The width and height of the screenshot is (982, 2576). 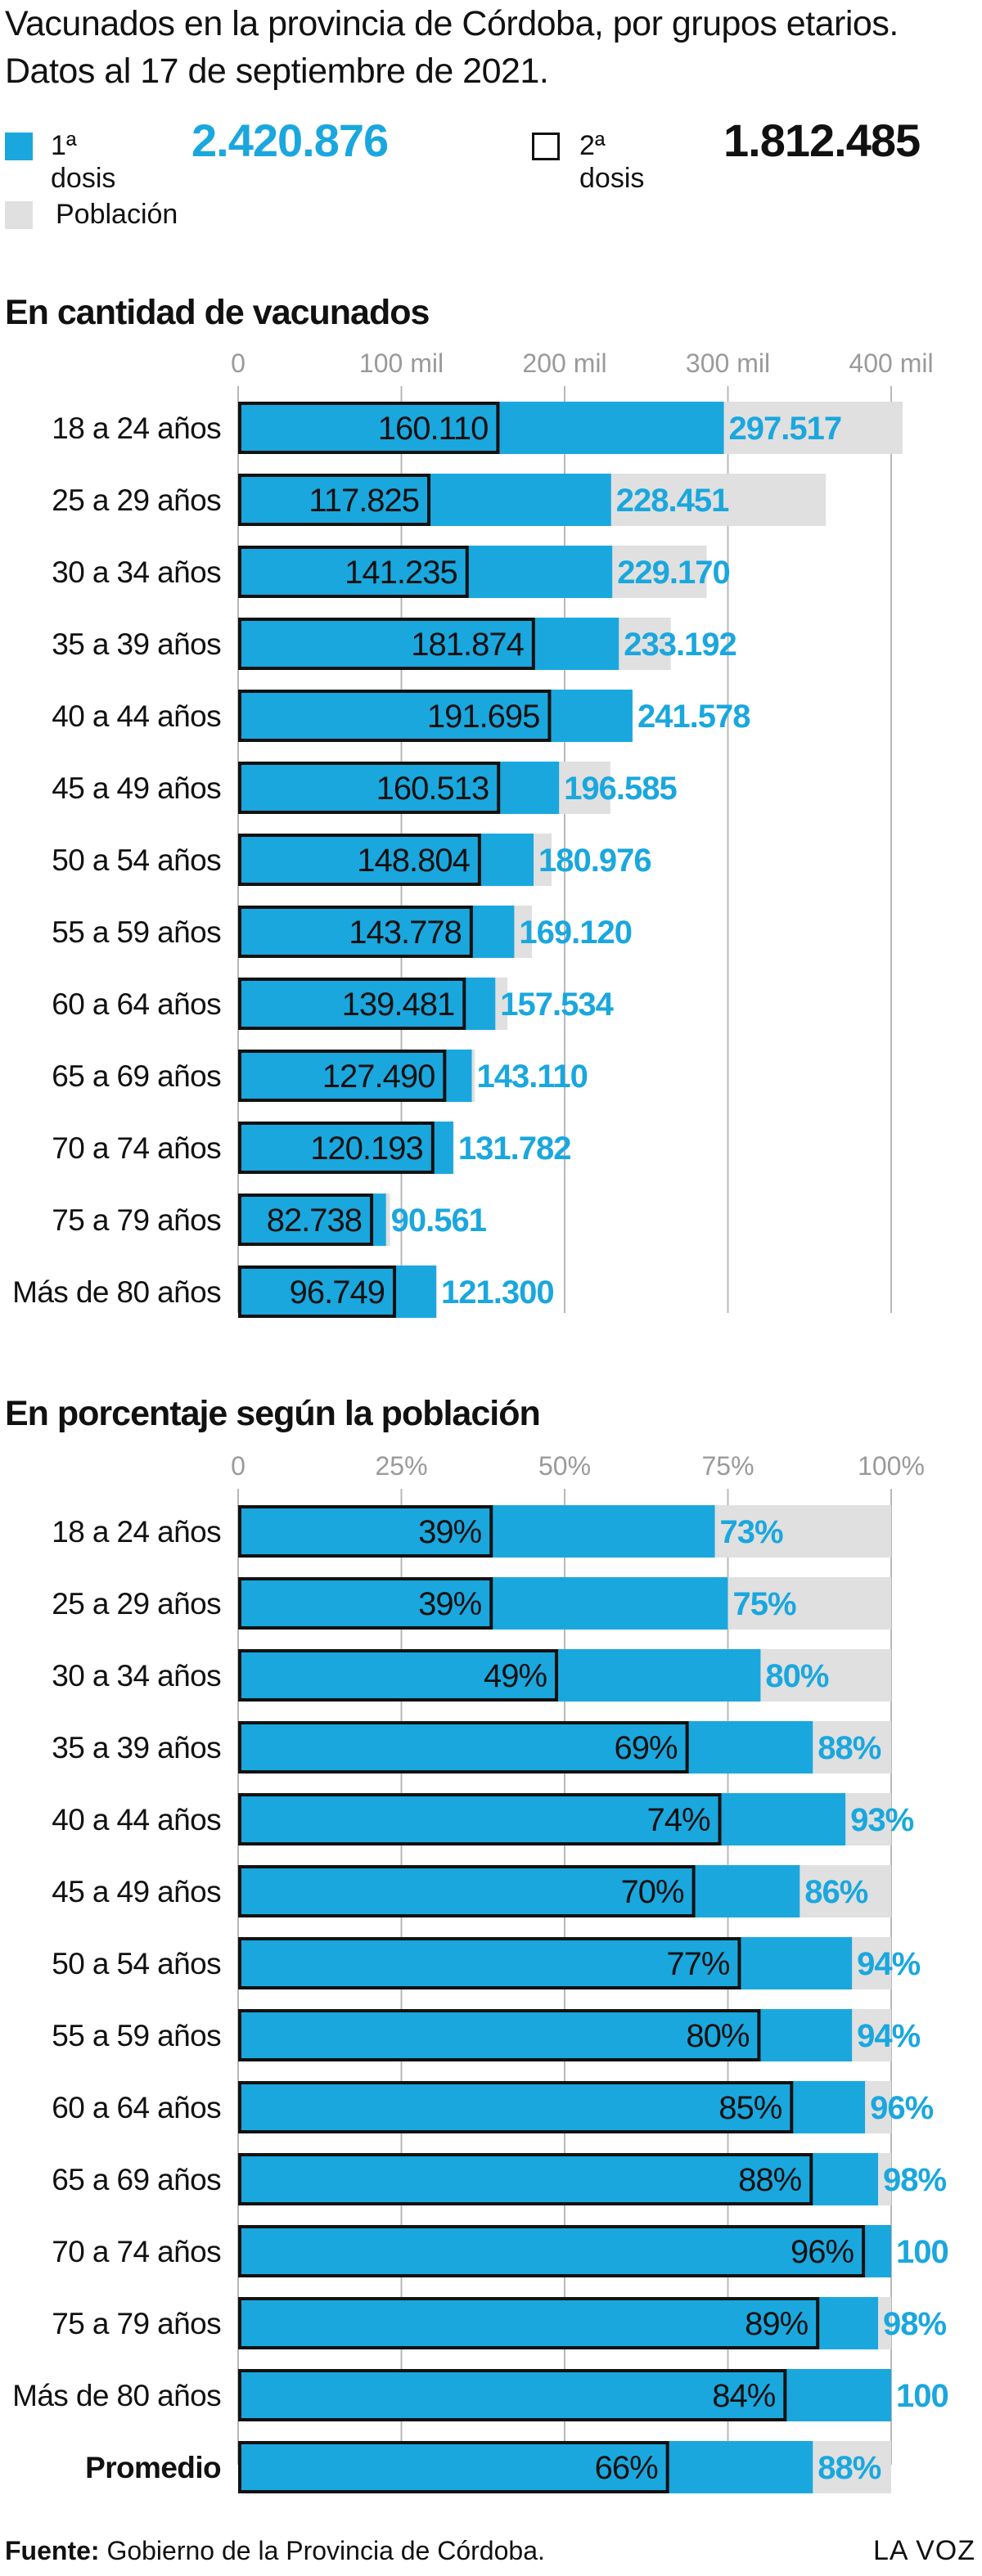 I want to click on dose1-value-label: 121.300, so click(x=498, y=1292).